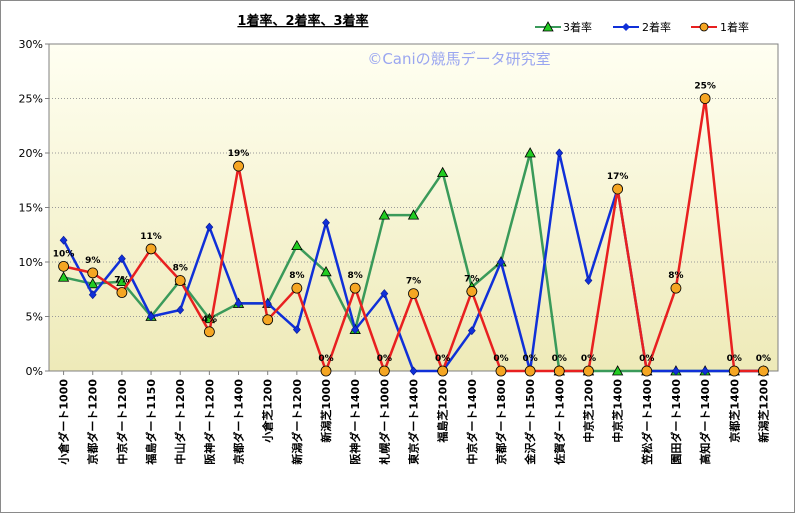  Describe the element at coordinates (734, 27) in the screenshot. I see `legend-1st-label: 1着率` at that location.